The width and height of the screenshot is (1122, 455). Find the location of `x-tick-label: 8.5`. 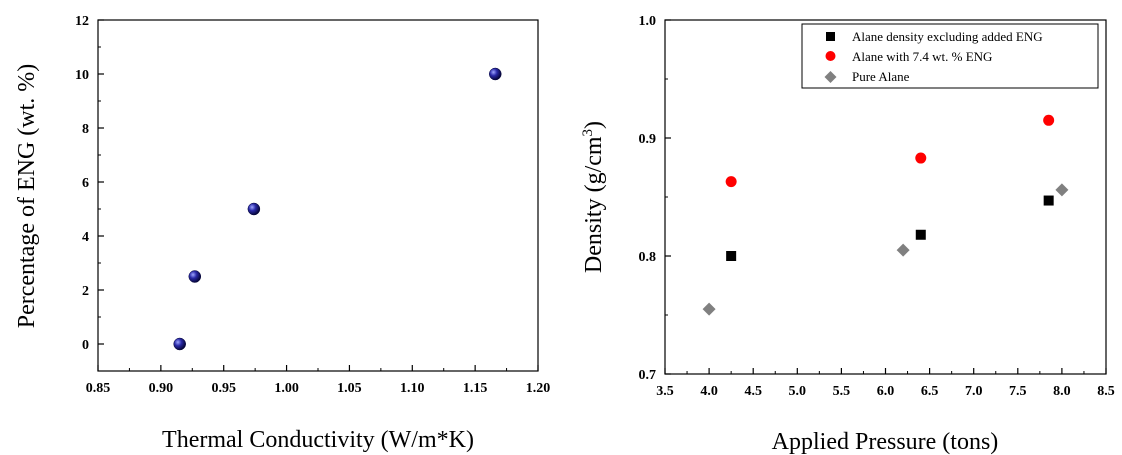

x-tick-label: 8.5 is located at coordinates (1106, 391).